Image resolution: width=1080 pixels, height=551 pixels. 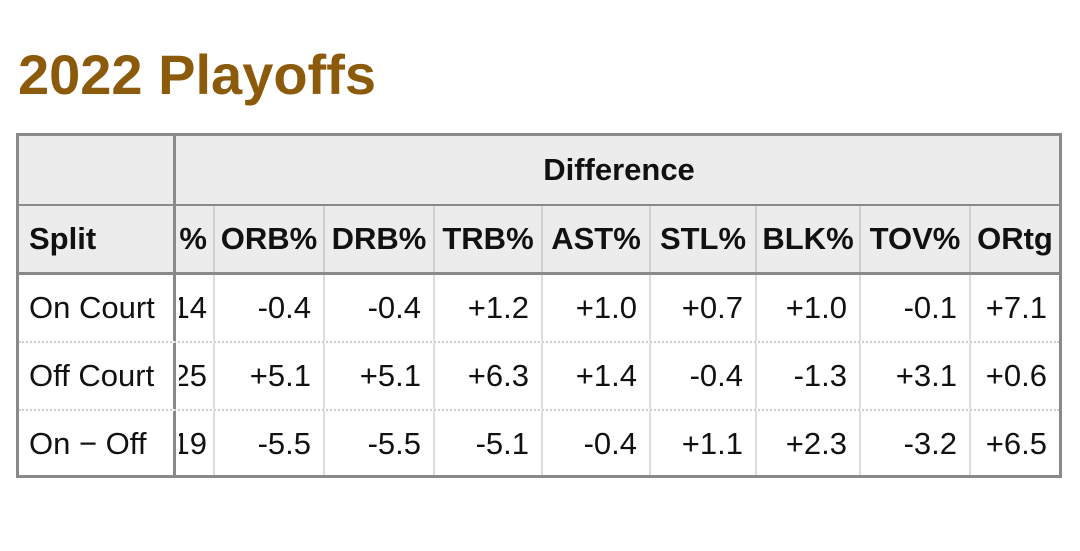 I want to click on column-header-tov-pct: TOV%, so click(x=914, y=239).